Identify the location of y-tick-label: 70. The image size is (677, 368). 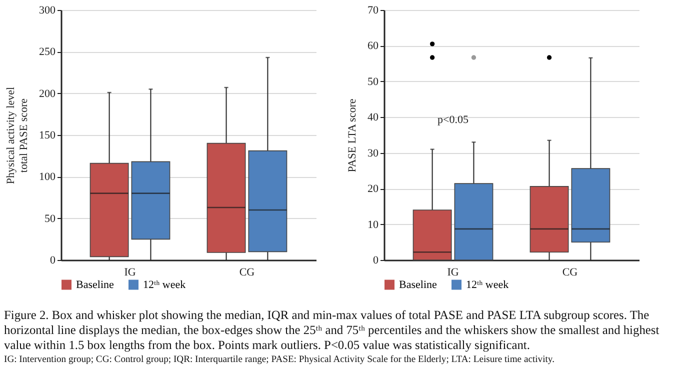
(373, 10).